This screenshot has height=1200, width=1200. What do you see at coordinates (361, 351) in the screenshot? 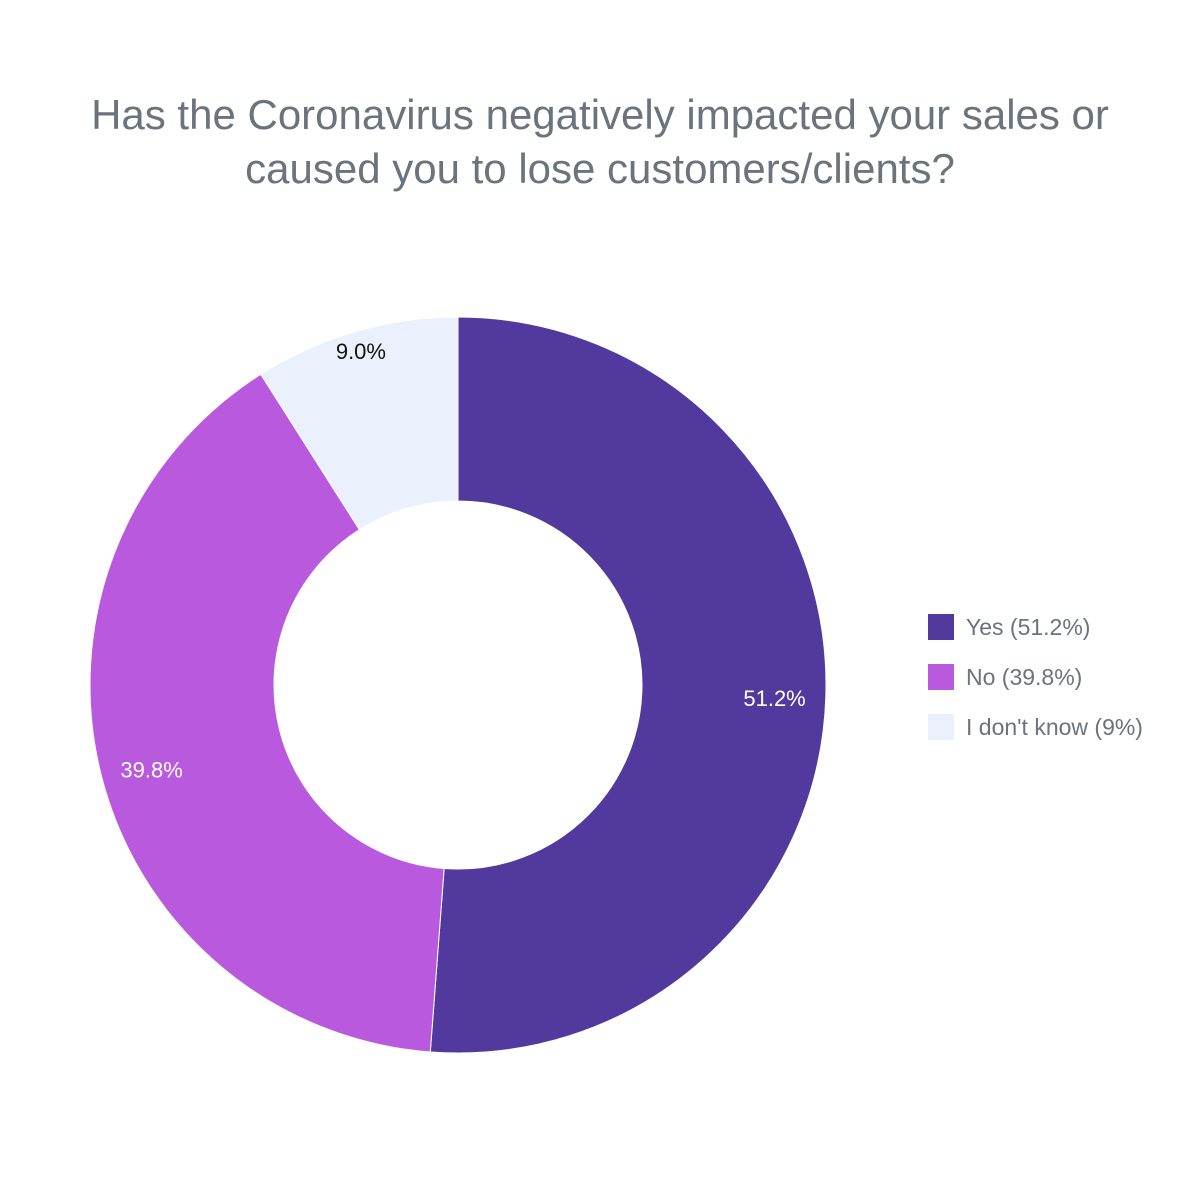
I see `slice-label-dont-know: 9.0%` at bounding box center [361, 351].